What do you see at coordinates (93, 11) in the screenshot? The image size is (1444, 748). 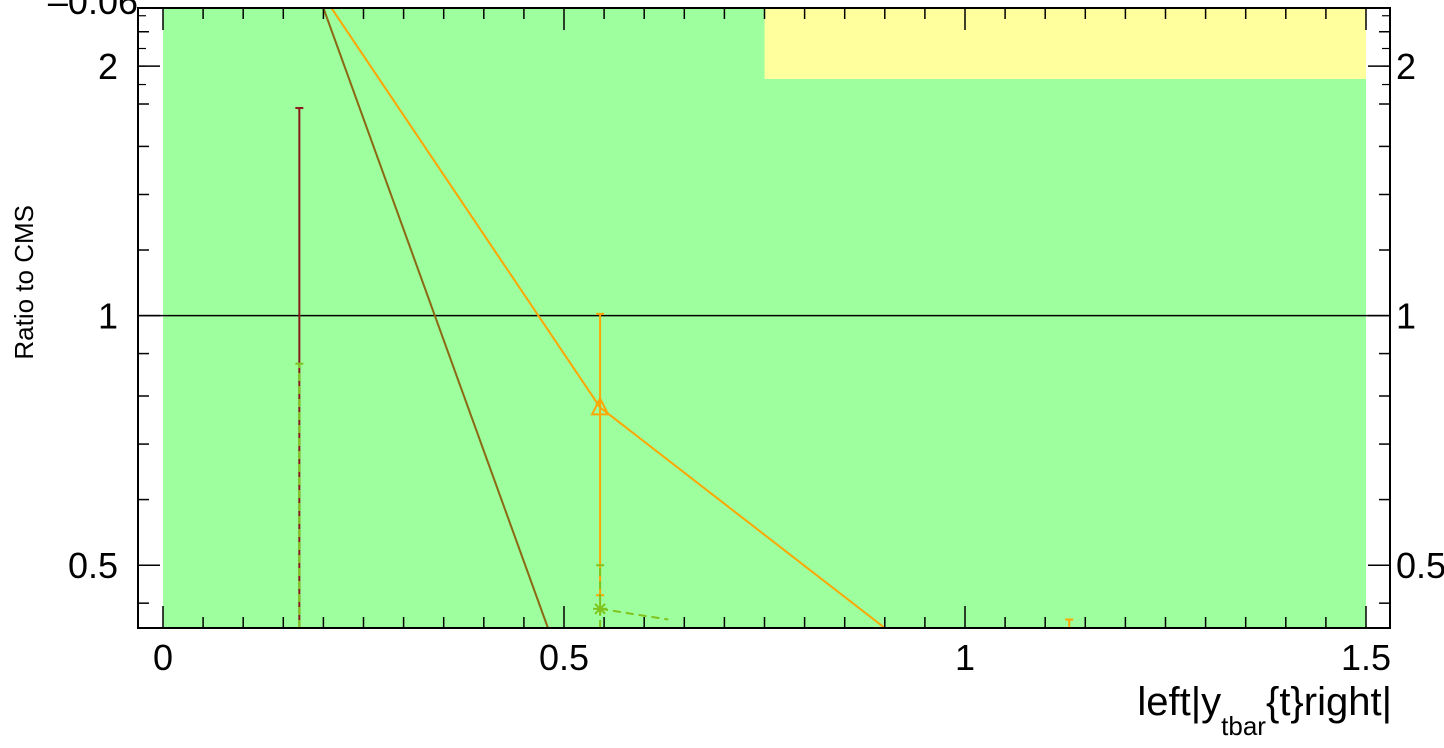 I see `top-clipped-label: –0.06` at bounding box center [93, 11].